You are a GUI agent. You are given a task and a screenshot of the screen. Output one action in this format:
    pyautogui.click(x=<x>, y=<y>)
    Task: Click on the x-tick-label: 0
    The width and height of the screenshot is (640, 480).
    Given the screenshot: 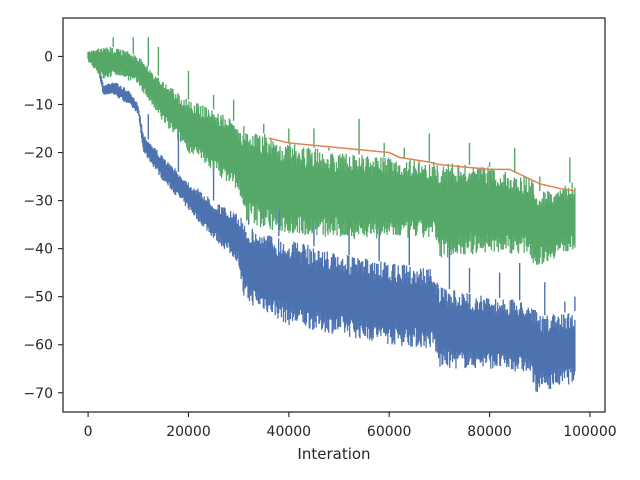 What is the action you would take?
    pyautogui.click(x=88, y=432)
    